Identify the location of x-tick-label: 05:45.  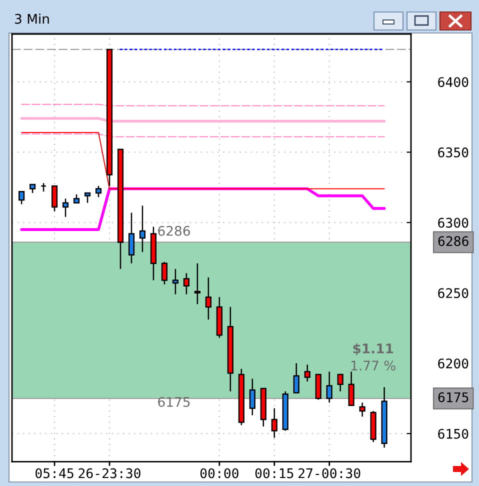
(55, 473).